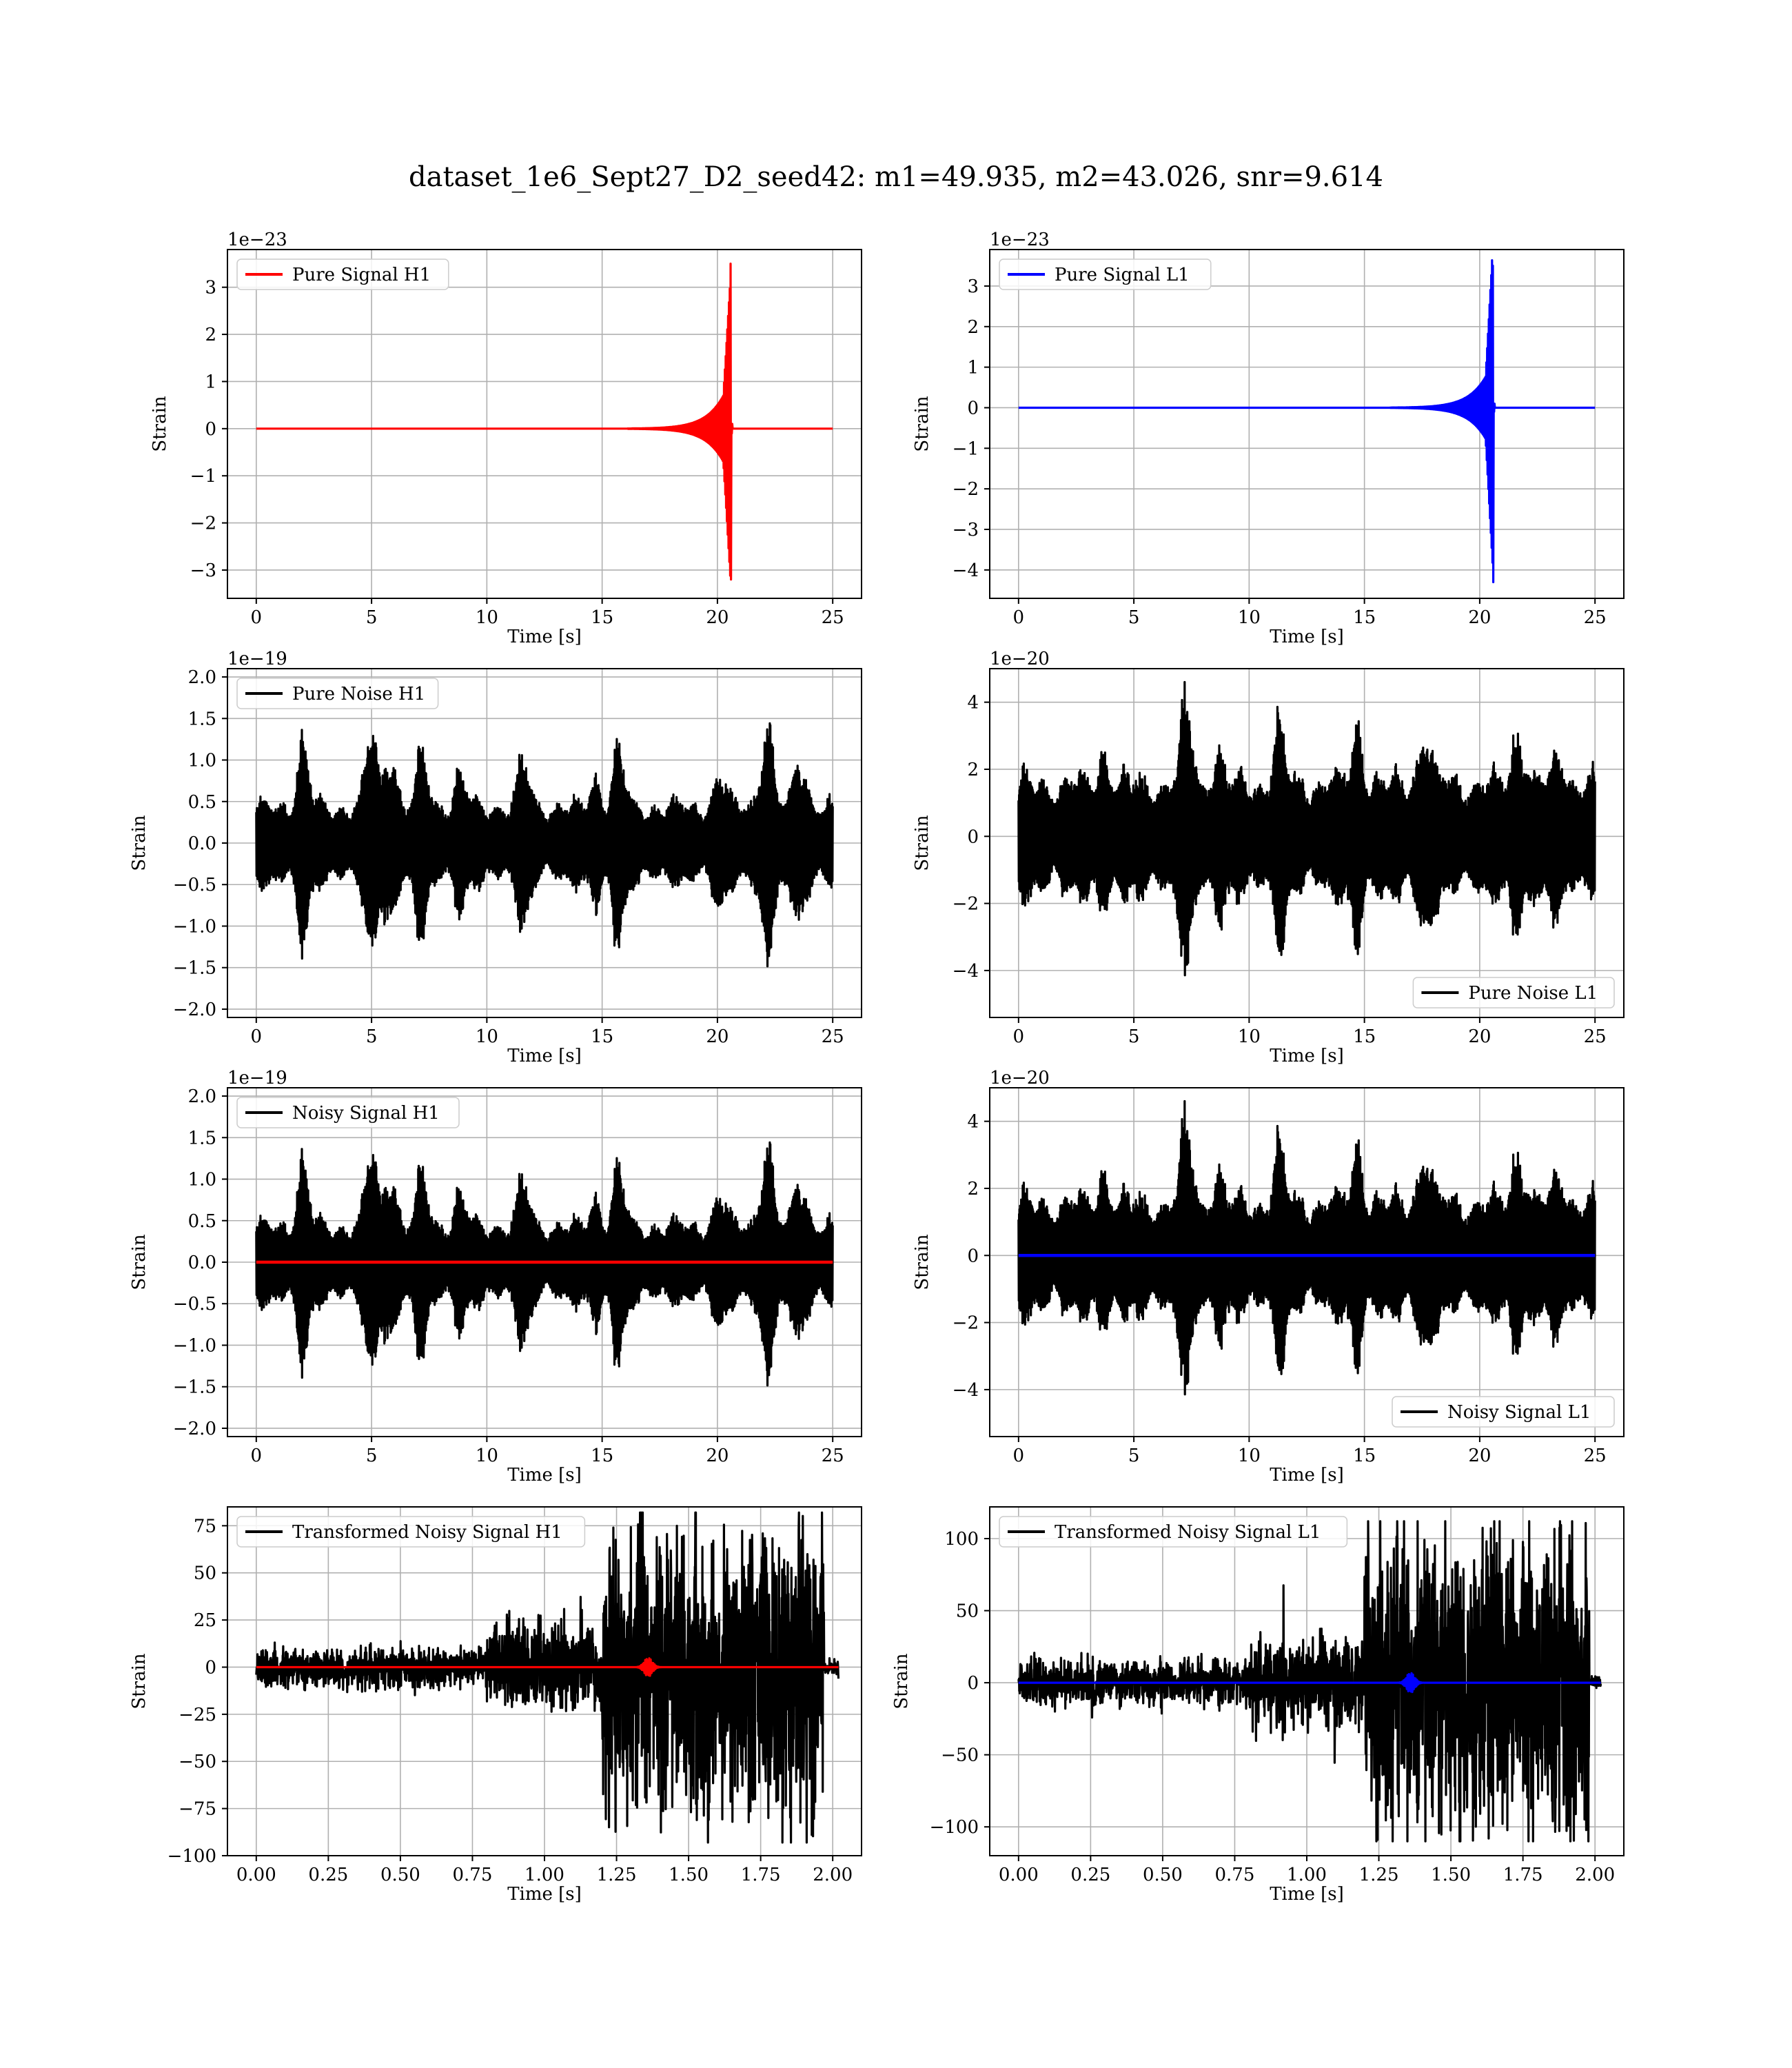  Describe the element at coordinates (973, 1189) in the screenshot. I see `y-tick-label: 2` at that location.